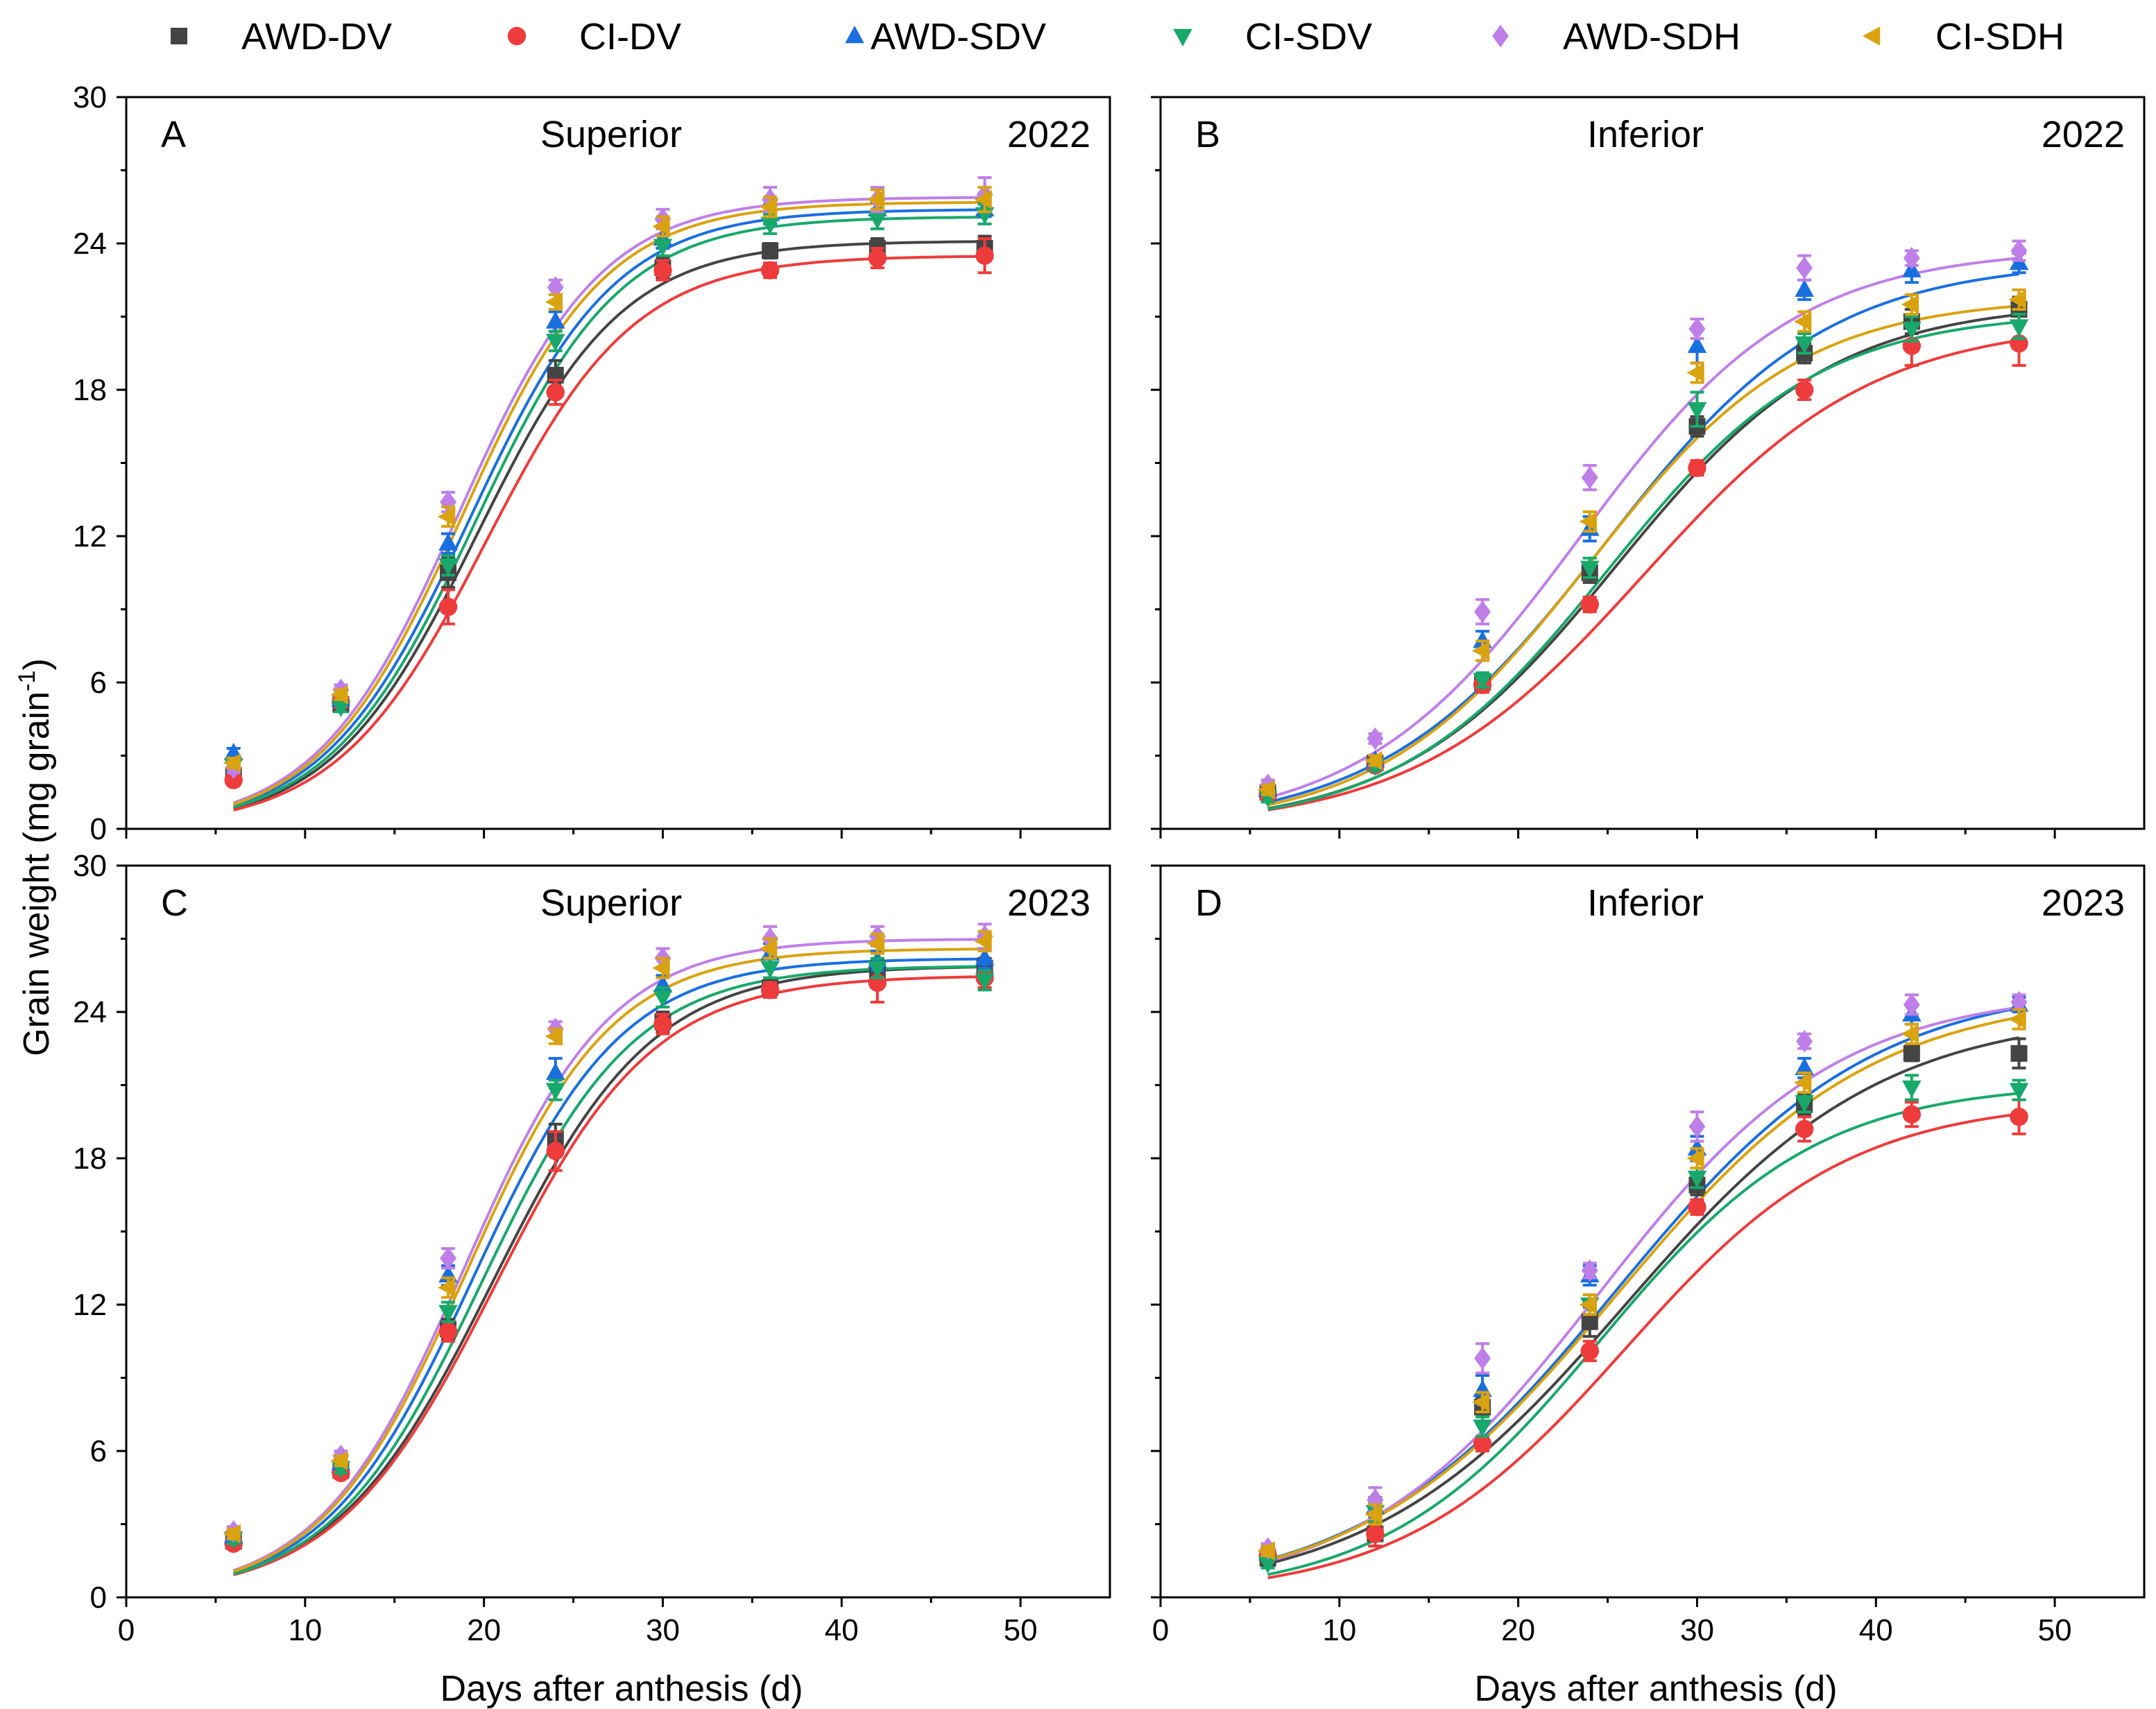 The image size is (2156, 1709). What do you see at coordinates (174, 903) in the screenshot?
I see `panel-letter: C` at bounding box center [174, 903].